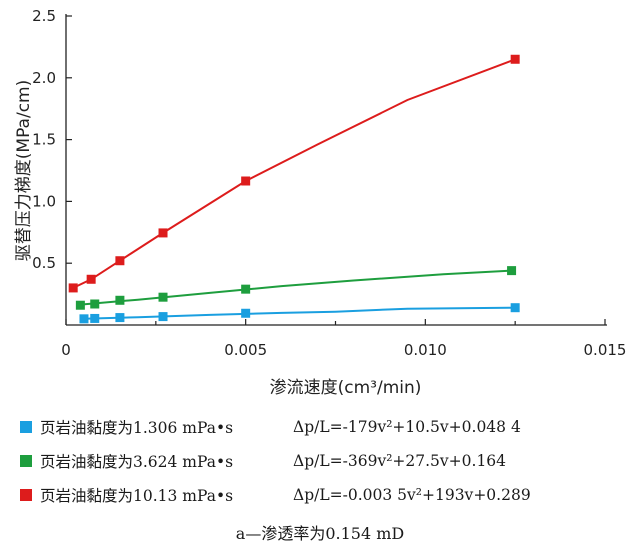 Image resolution: width=640 pixels, height=558 pixels. What do you see at coordinates (137, 496) in the screenshot?
I see `legend-series-name: 页岩油黏度为10.13 mPa•s` at bounding box center [137, 496].